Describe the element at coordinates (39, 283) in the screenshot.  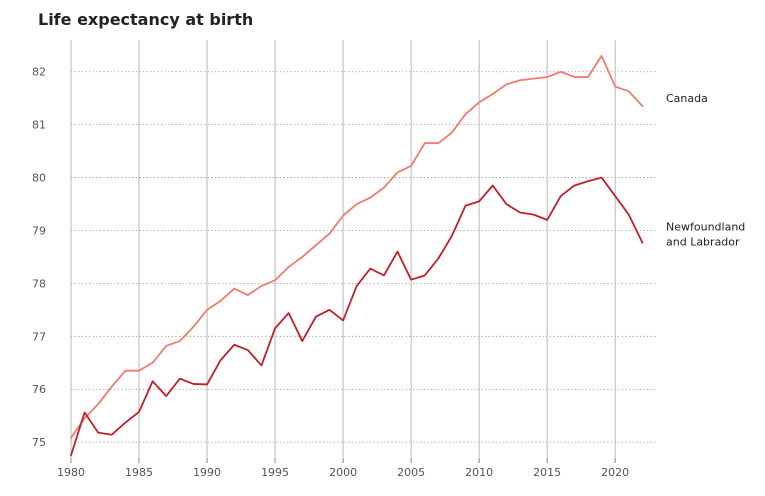
I see `y-tick-label: 78` at that location.